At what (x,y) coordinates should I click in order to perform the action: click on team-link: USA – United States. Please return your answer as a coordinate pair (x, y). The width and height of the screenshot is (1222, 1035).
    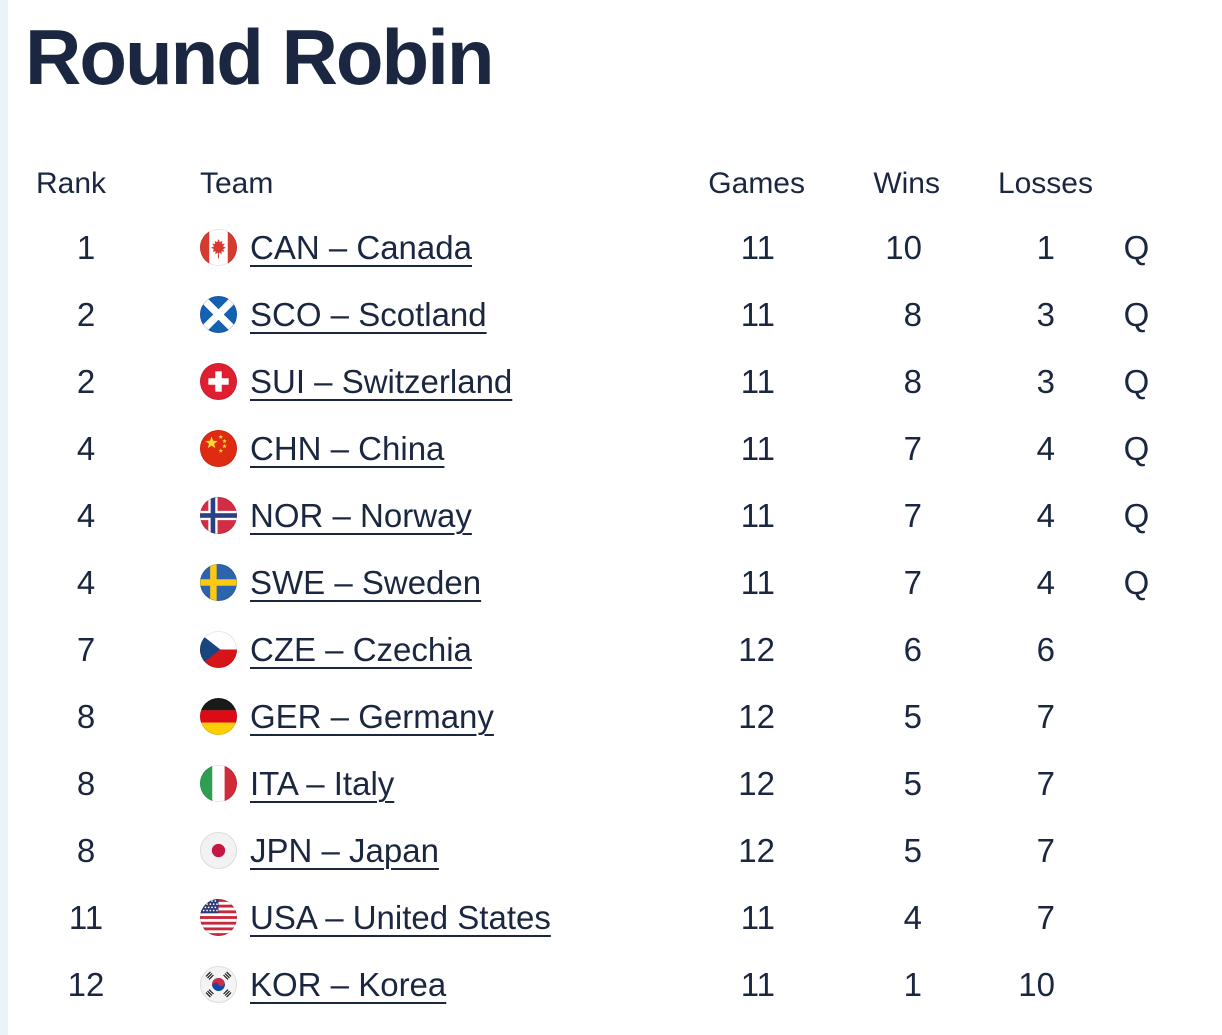
    Looking at the image, I should click on (400, 917).